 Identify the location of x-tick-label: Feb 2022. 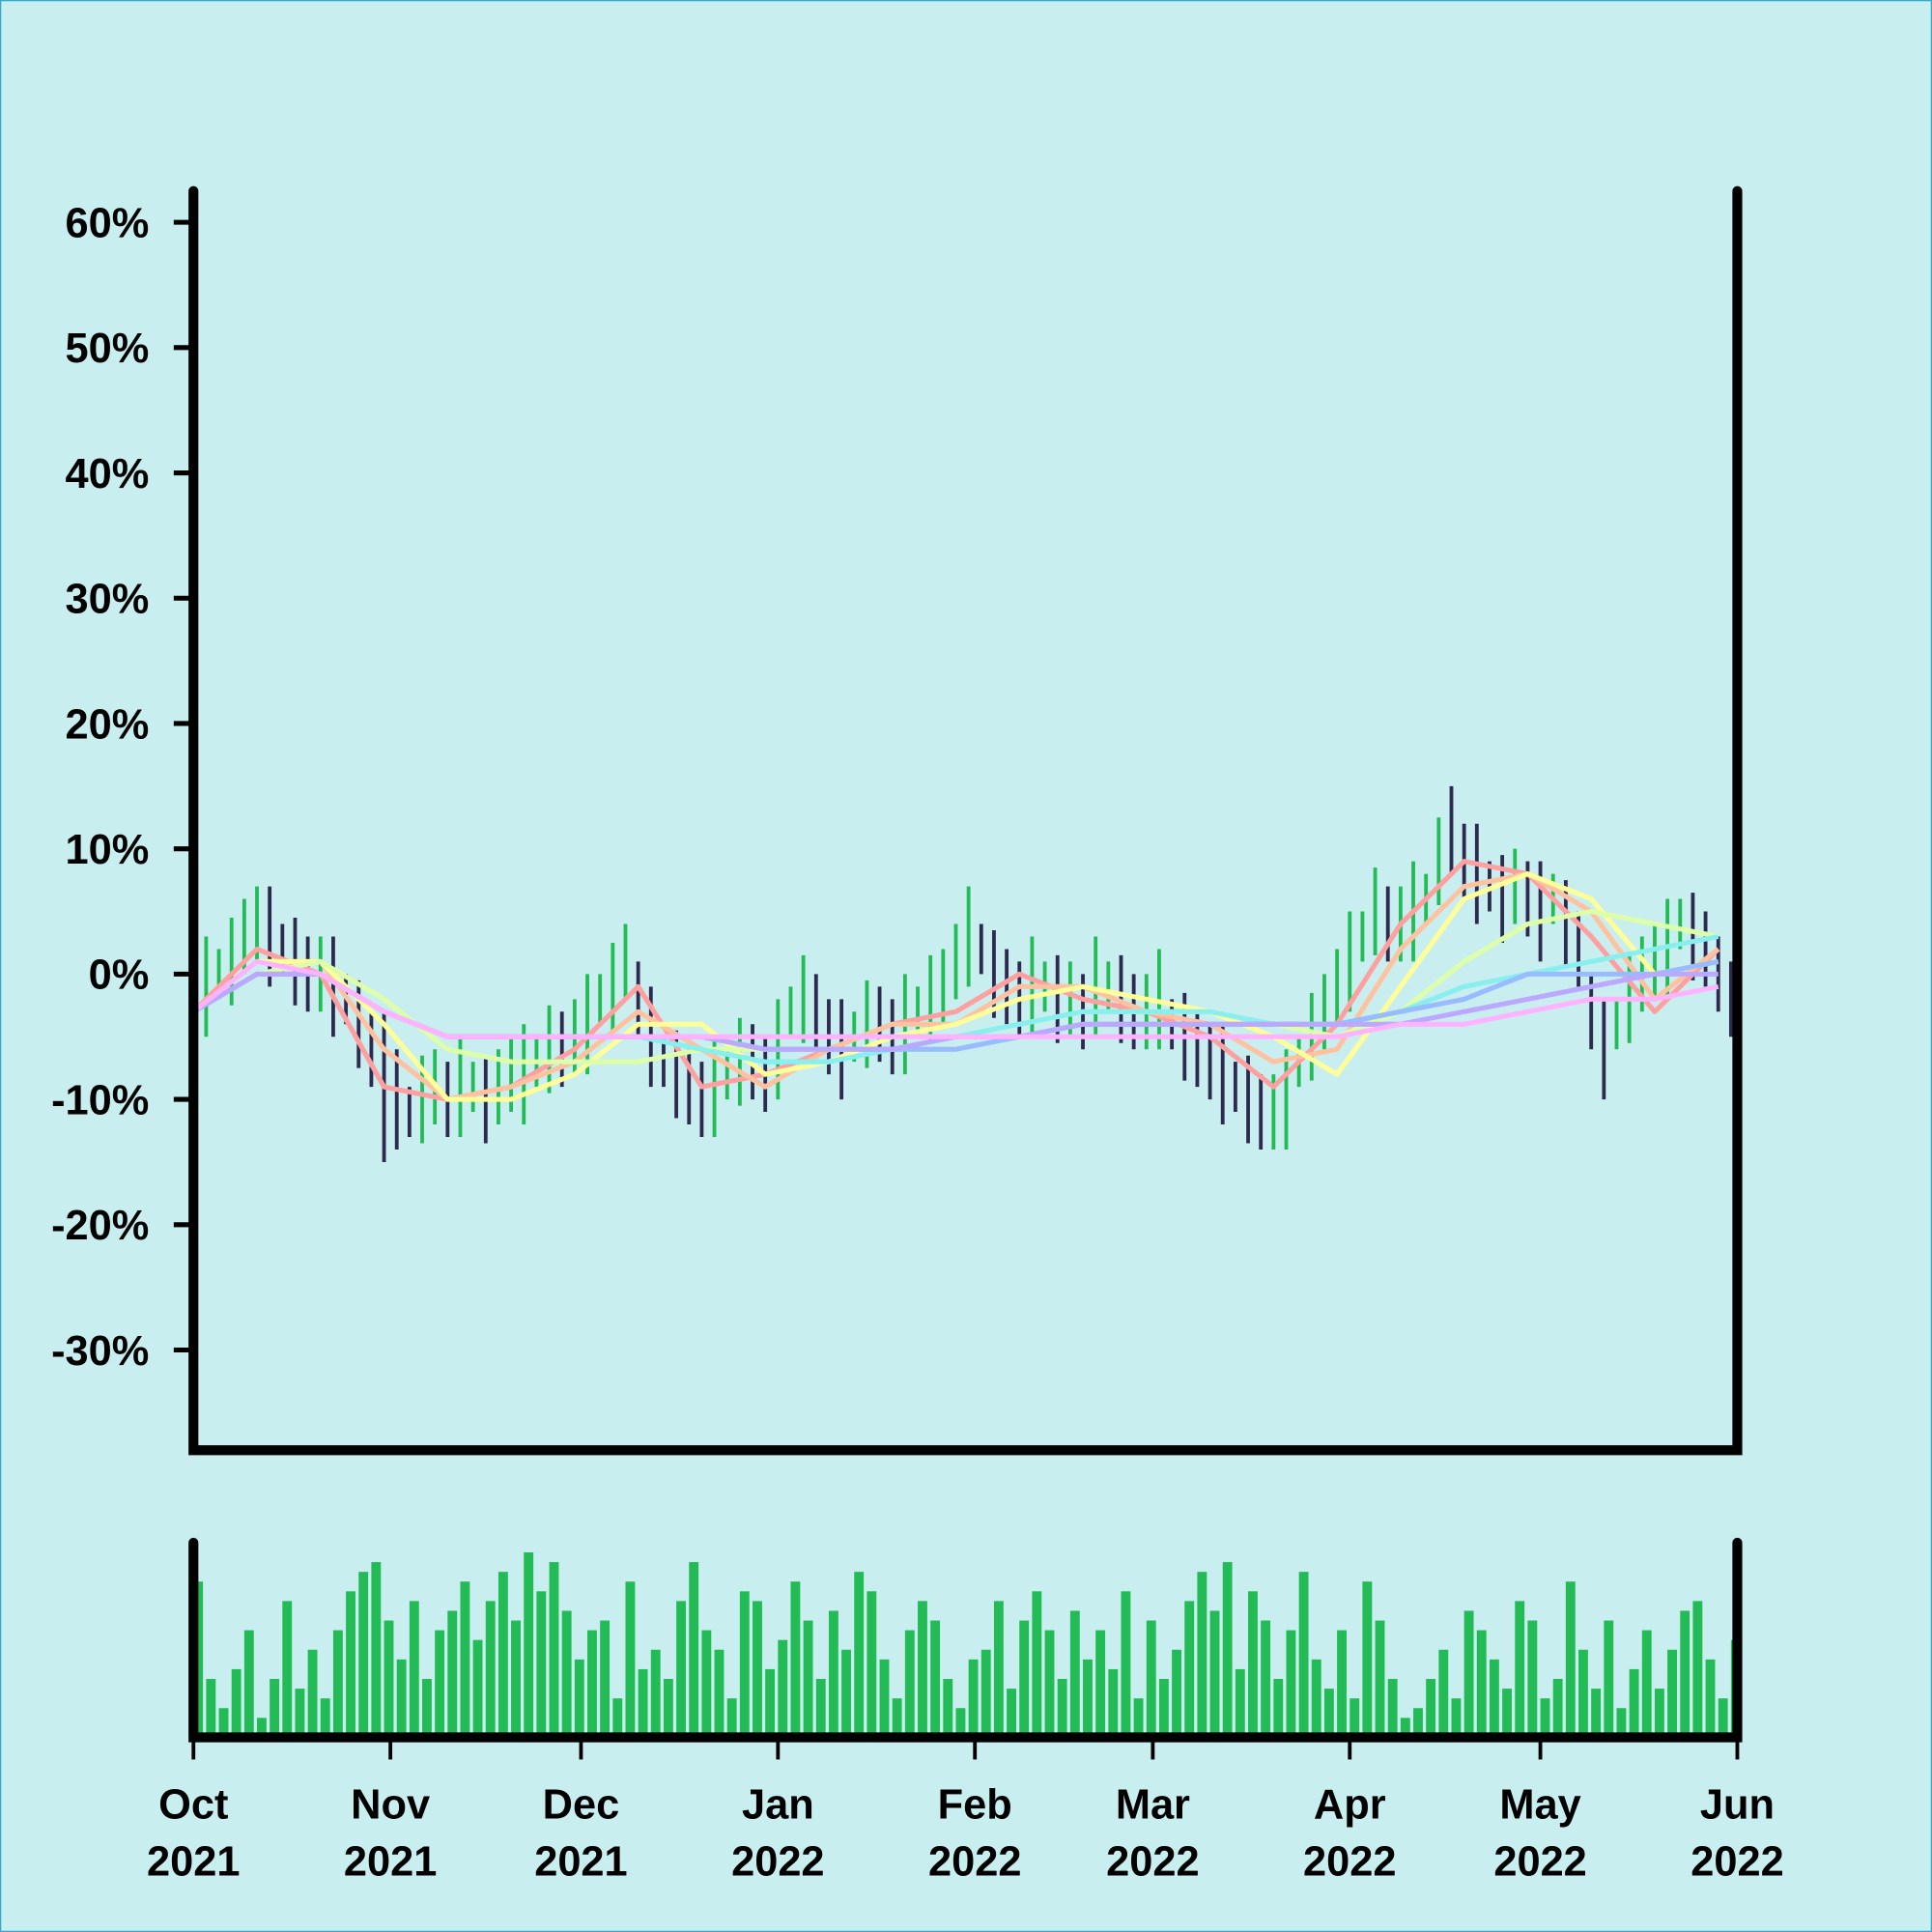
(974, 1834).